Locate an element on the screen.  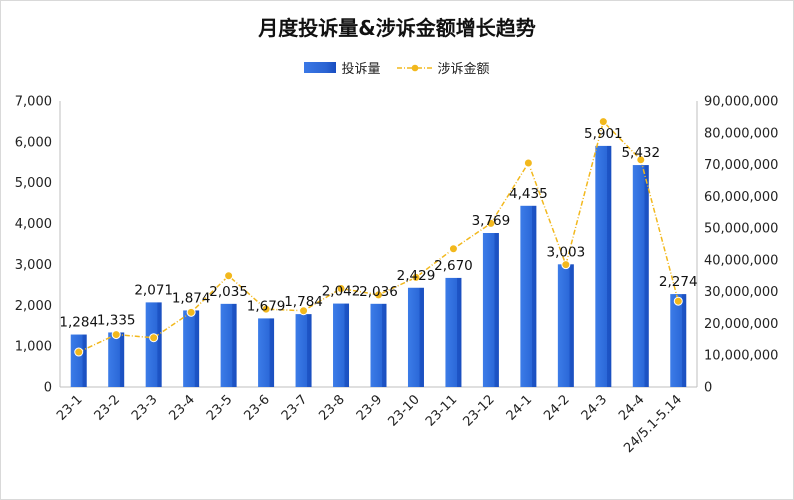
legend-label-line: 涉诉金额 is located at coordinates (463, 69).